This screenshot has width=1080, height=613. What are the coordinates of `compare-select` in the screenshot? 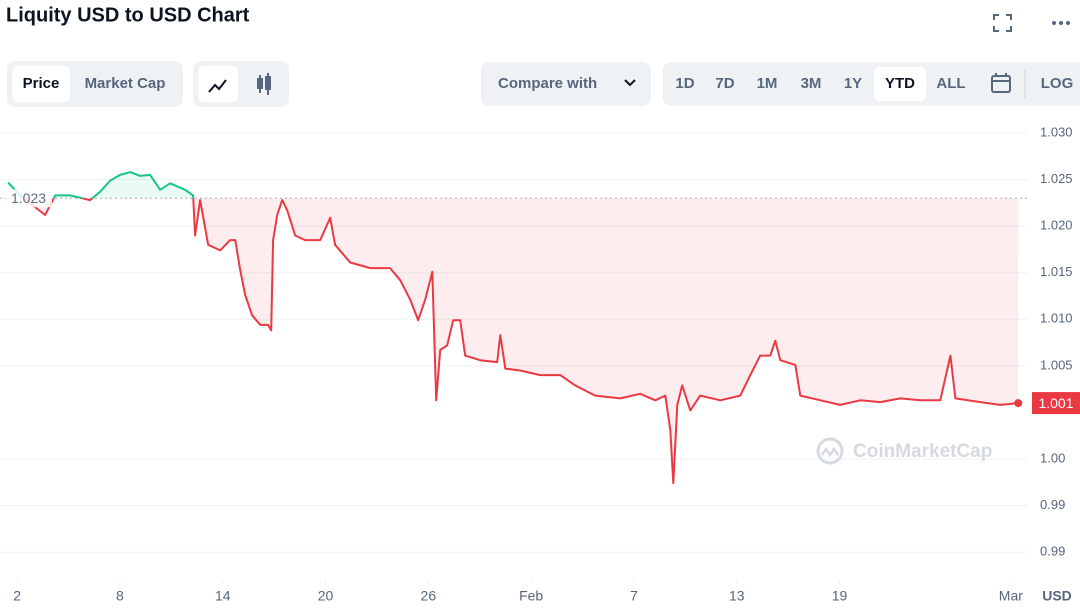 It's located at (566, 84).